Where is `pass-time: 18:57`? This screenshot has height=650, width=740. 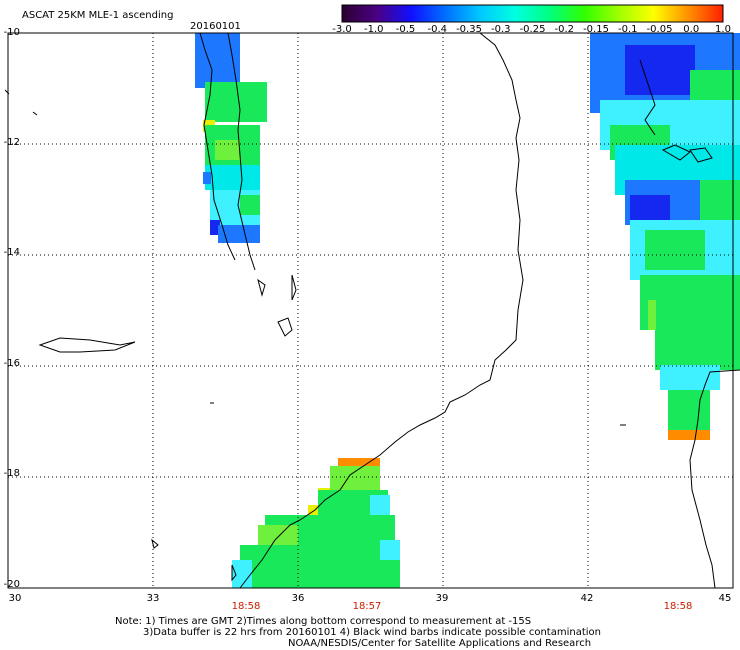
pass-time: 18:57 is located at coordinates (367, 606).